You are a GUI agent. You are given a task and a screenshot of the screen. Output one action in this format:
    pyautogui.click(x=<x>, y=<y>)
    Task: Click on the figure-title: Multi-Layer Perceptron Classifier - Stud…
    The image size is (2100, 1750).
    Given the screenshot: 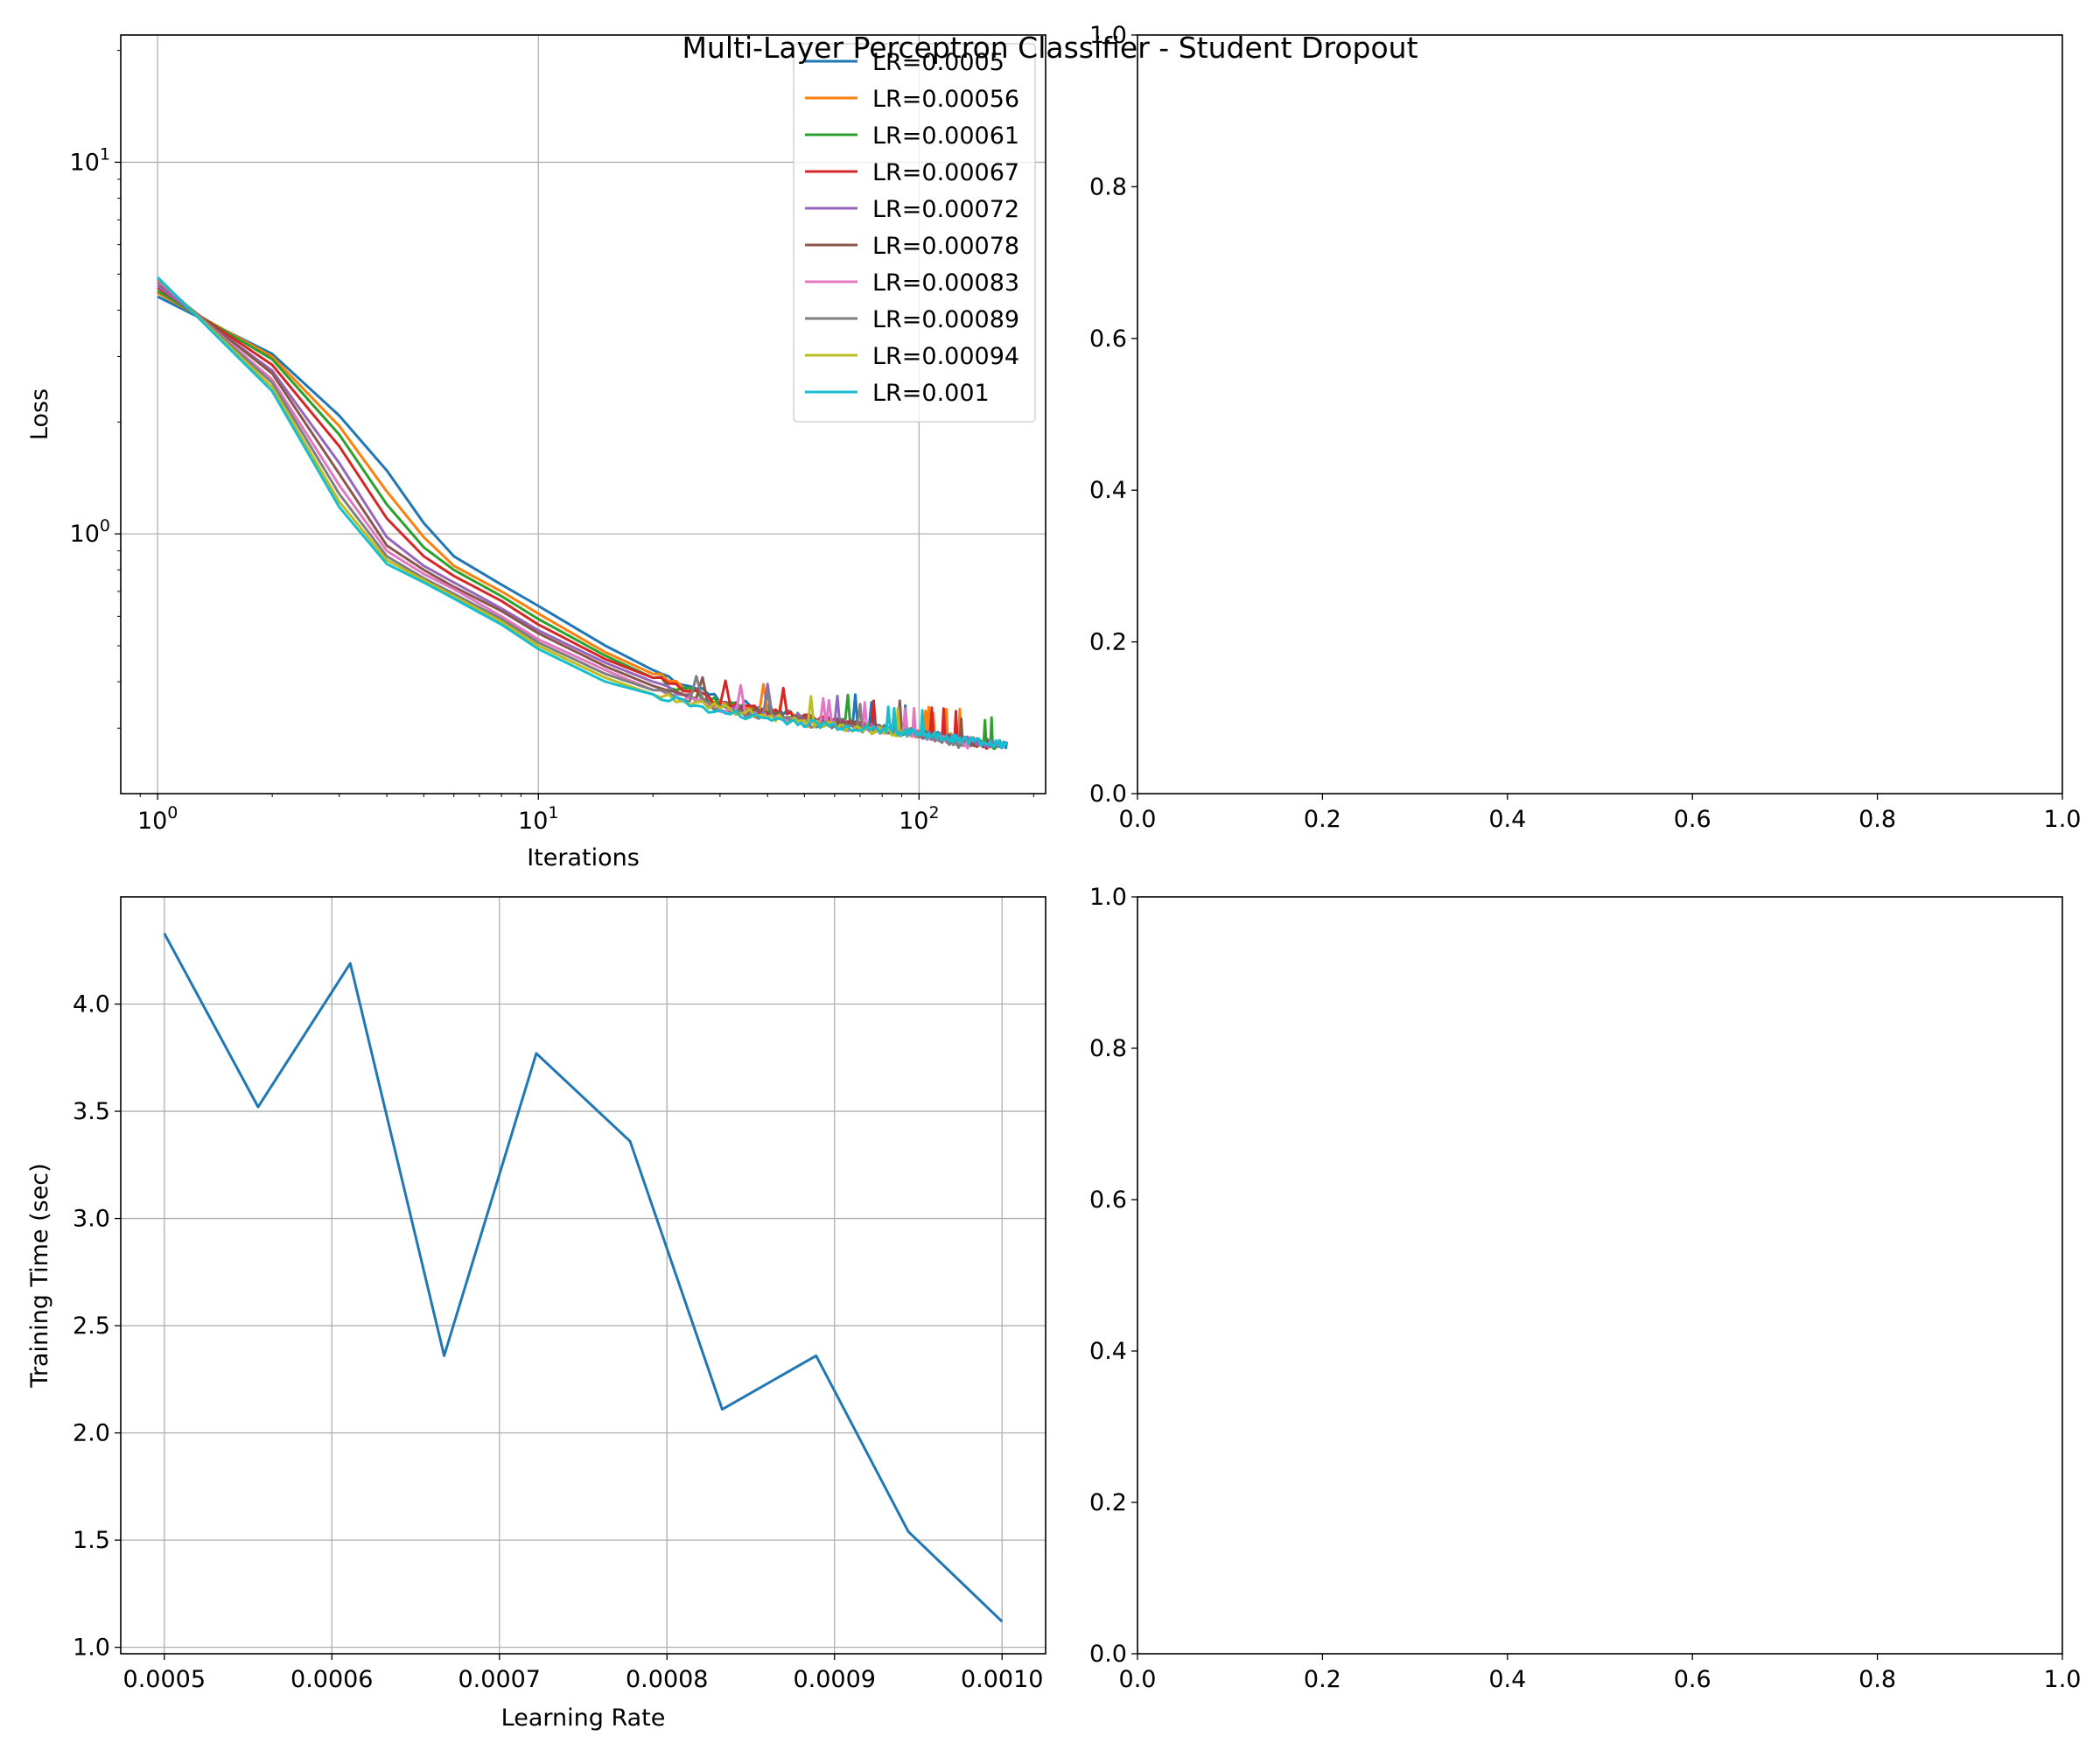 What is the action you would take?
    pyautogui.click(x=1050, y=48)
    